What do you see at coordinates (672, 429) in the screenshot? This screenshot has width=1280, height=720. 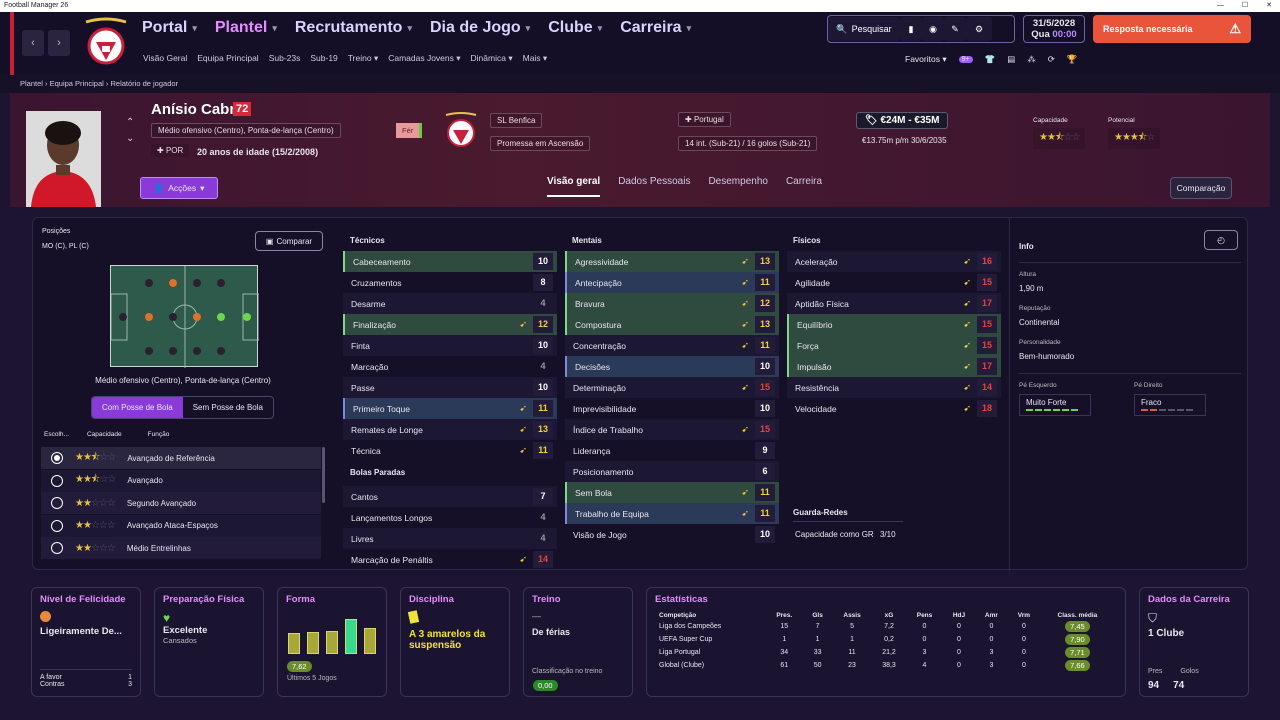 I see `attribute-row: Índice de Trabalho ➹ 15` at bounding box center [672, 429].